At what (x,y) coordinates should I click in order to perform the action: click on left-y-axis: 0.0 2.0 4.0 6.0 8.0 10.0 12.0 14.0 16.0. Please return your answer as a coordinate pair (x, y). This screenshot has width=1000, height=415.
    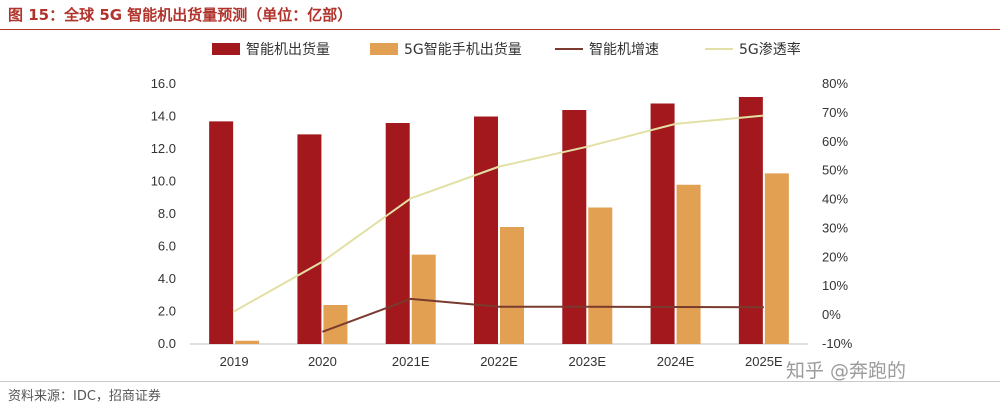
    Looking at the image, I should click on (163, 213).